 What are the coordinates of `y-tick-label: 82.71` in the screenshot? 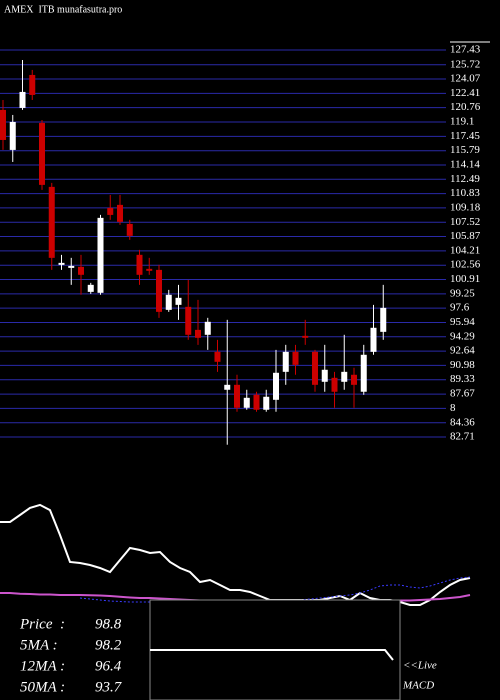 It's located at (462, 437).